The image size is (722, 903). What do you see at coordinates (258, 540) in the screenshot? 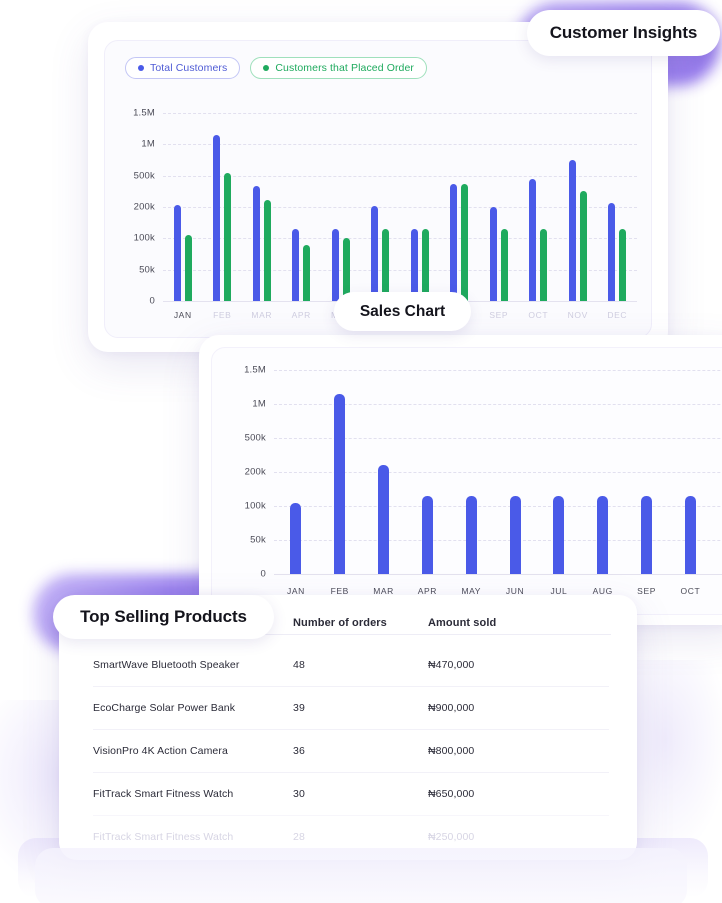
I see `y-axis-tick-label: 50k` at bounding box center [258, 540].